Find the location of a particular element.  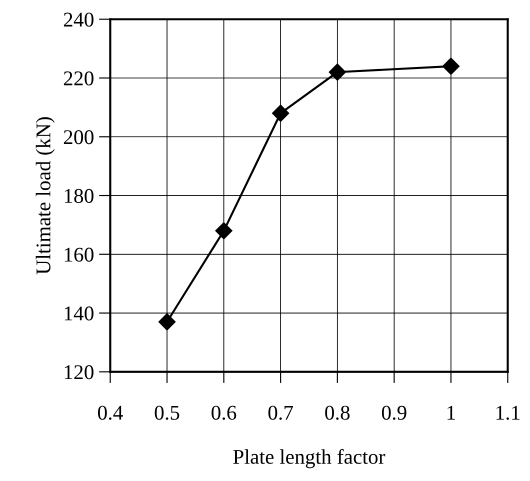

y-tick-label: 220 is located at coordinates (79, 78).